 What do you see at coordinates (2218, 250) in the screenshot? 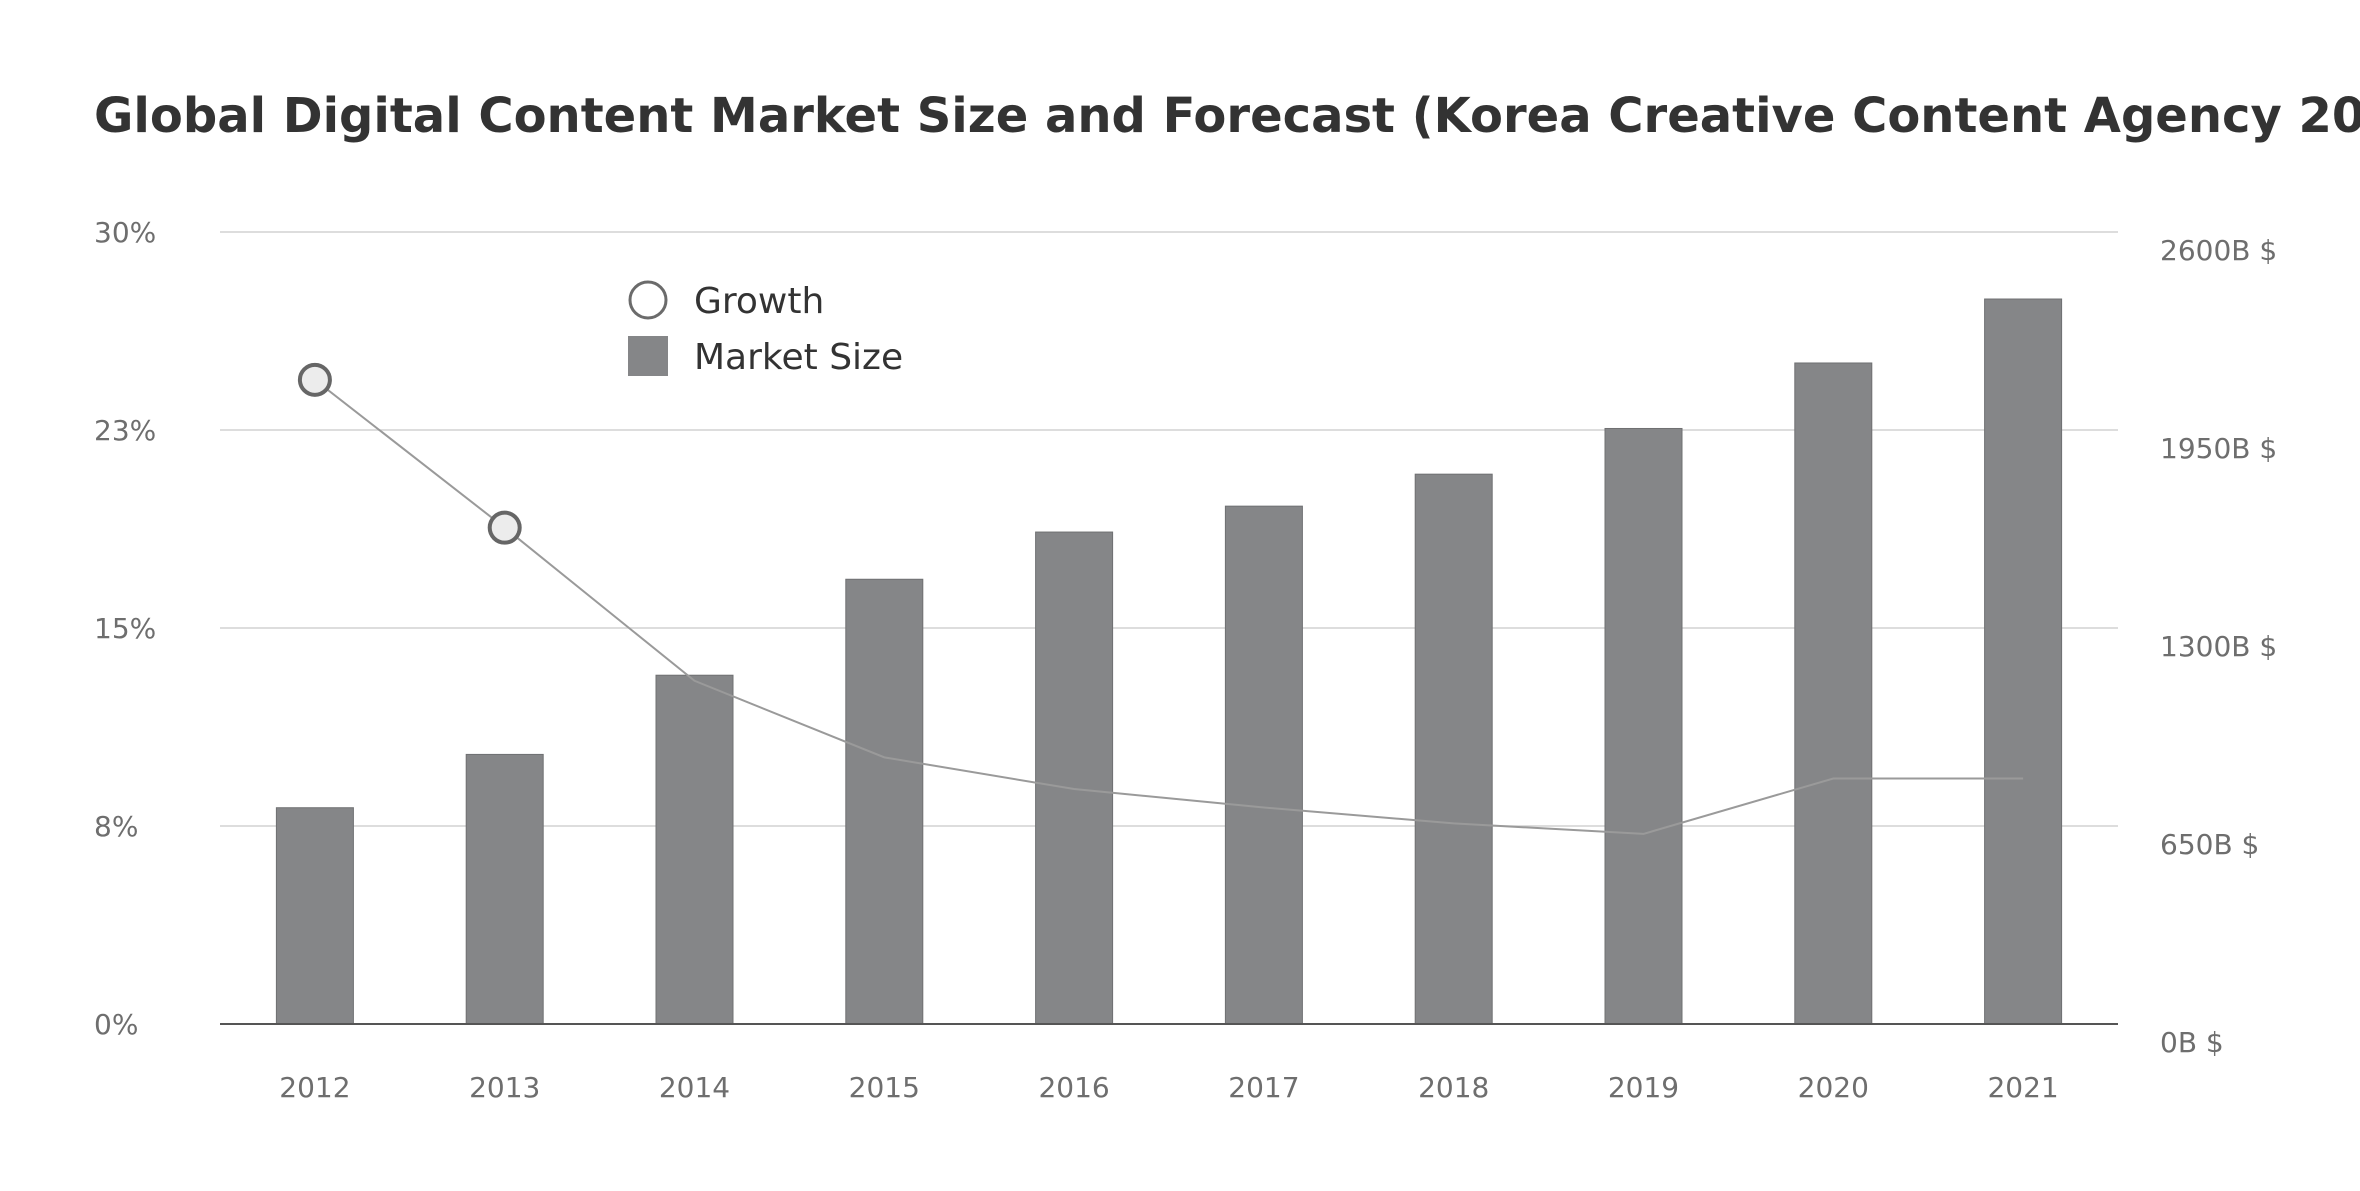
I see `right-axis-tick-label: 2600B $` at bounding box center [2218, 250].